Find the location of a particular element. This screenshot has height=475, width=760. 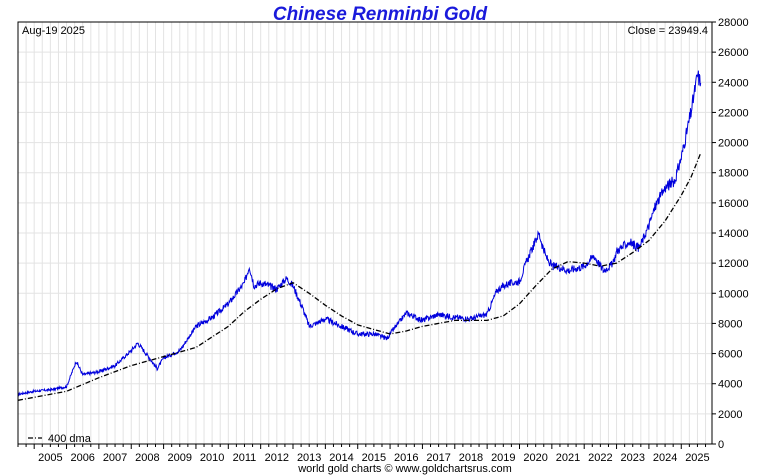

x-tick-label: 2014 is located at coordinates (341, 458).